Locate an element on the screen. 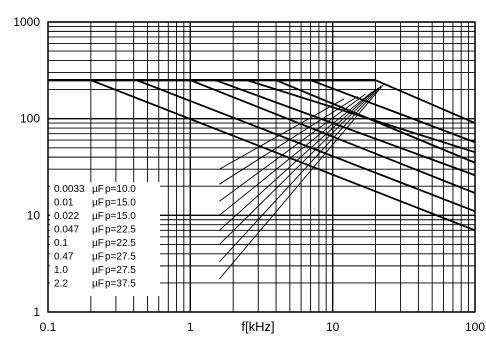 This screenshot has width=486, height=337. x-tick-label: 0.1 is located at coordinates (48, 327).